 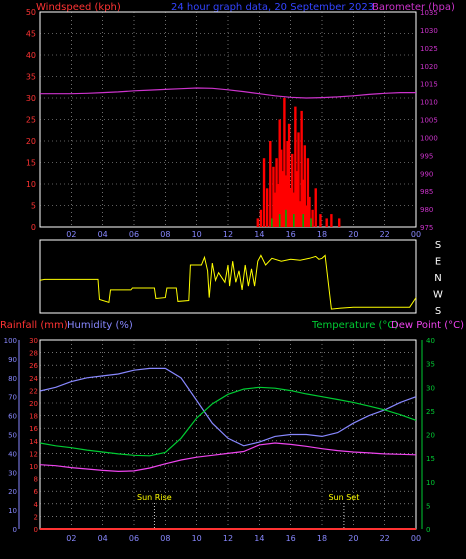 What do you see at coordinates (353, 538) in the screenshot?
I see `x-tick-label: 20` at bounding box center [353, 538].